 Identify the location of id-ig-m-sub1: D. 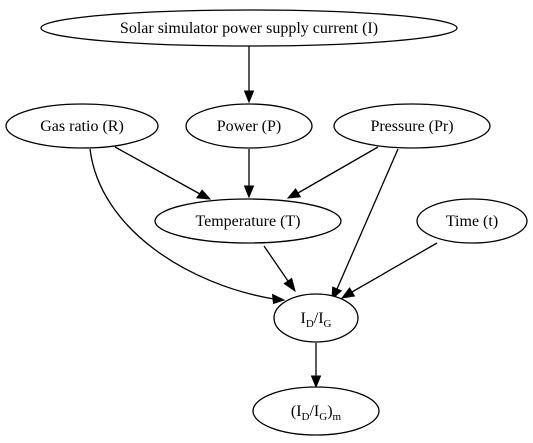
(306, 417).